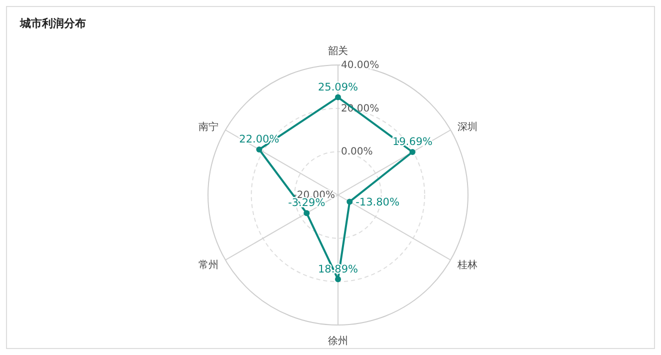 Image resolution: width=661 pixels, height=355 pixels. Describe the element at coordinates (208, 127) in the screenshot. I see `spoke-label: 南宁` at that location.